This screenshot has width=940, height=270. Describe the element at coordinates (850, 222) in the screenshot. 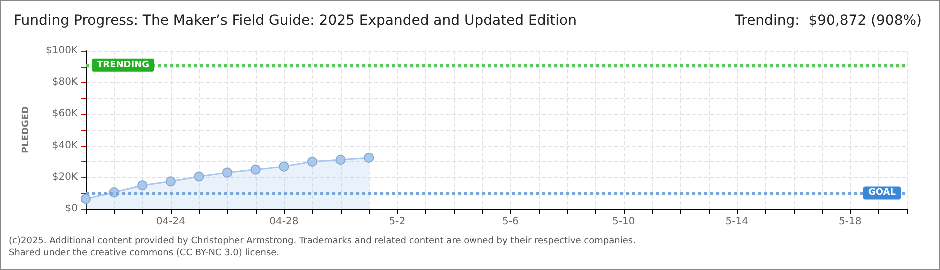

I see `x-tick-label: 5-18` at that location.